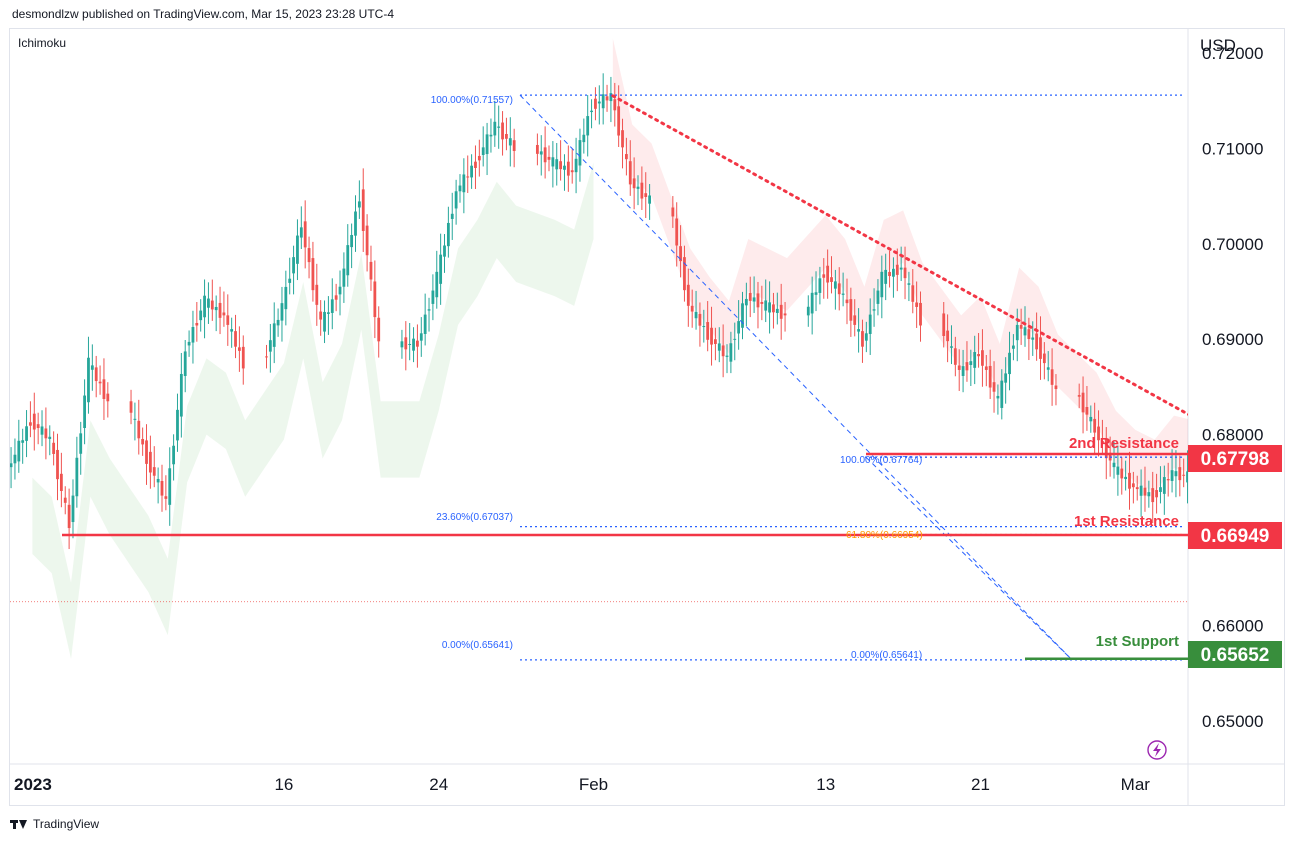 Image resolution: width=1296 pixels, height=842 pixels. What do you see at coordinates (1232, 148) in the screenshot?
I see `y-tick-label: 0.71000` at bounding box center [1232, 148].